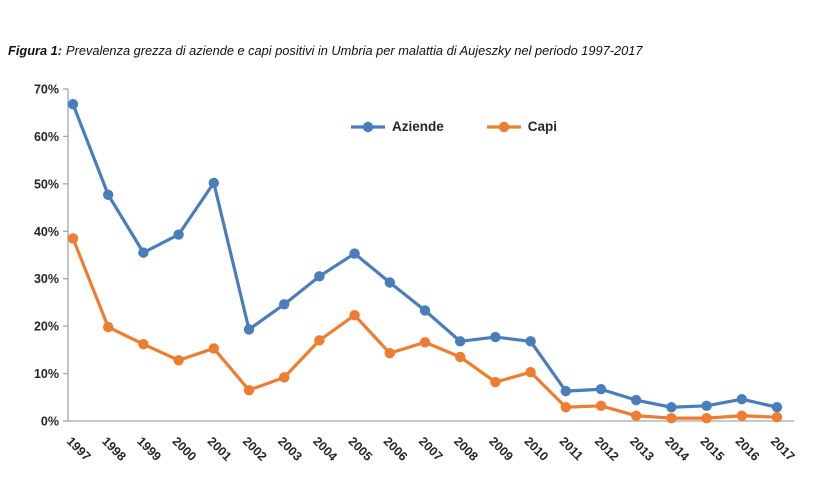 The height and width of the screenshot is (482, 820). What do you see at coordinates (542, 126) in the screenshot?
I see `legend-label-capi: Capi` at bounding box center [542, 126].